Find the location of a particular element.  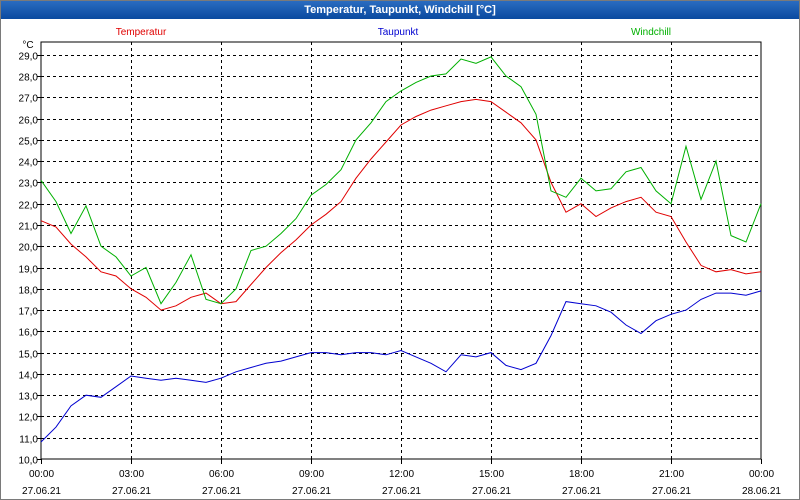

legend-windchill: Windchill is located at coordinates (651, 32).